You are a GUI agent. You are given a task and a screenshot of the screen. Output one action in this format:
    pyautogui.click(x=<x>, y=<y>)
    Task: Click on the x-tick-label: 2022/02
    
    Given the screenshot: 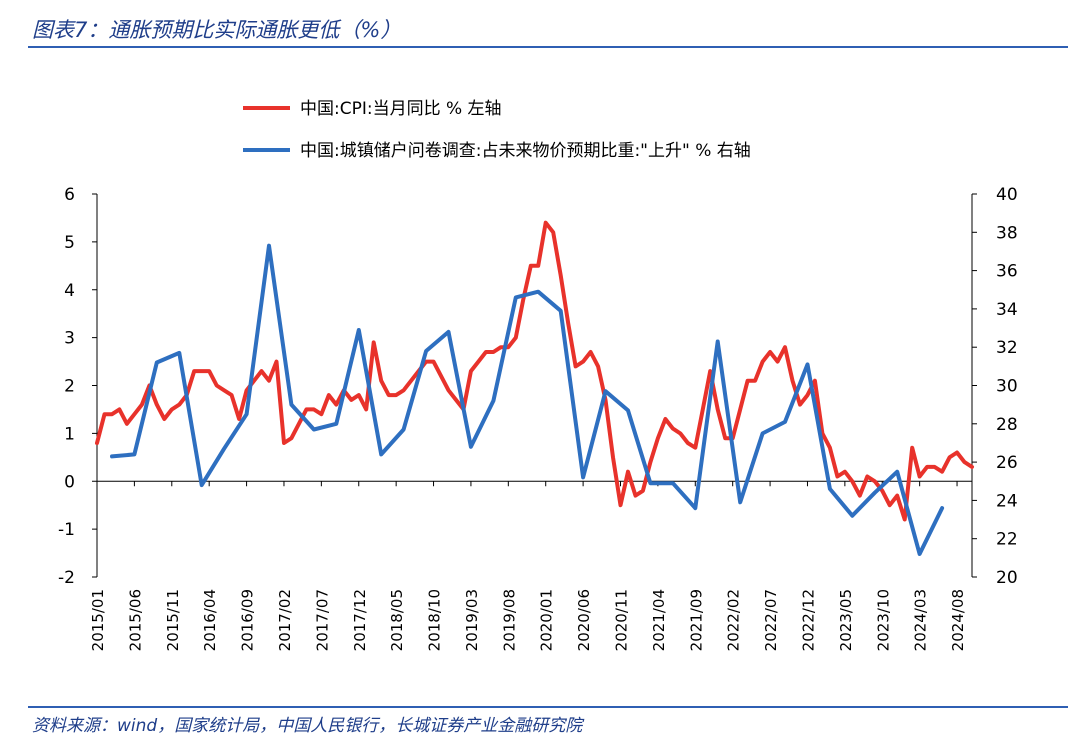 What is the action you would take?
    pyautogui.click(x=734, y=620)
    